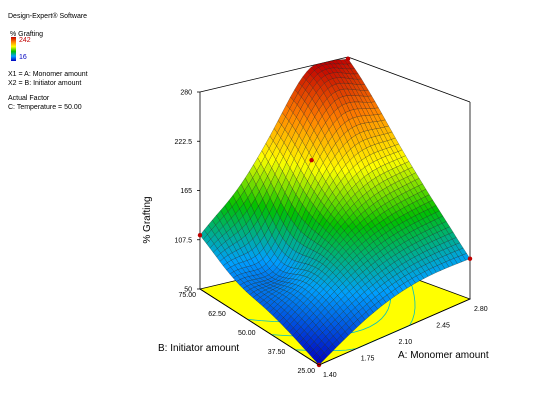 This screenshot has width=537, height=402. I want to click on z-tick-label: 165, so click(186, 191).